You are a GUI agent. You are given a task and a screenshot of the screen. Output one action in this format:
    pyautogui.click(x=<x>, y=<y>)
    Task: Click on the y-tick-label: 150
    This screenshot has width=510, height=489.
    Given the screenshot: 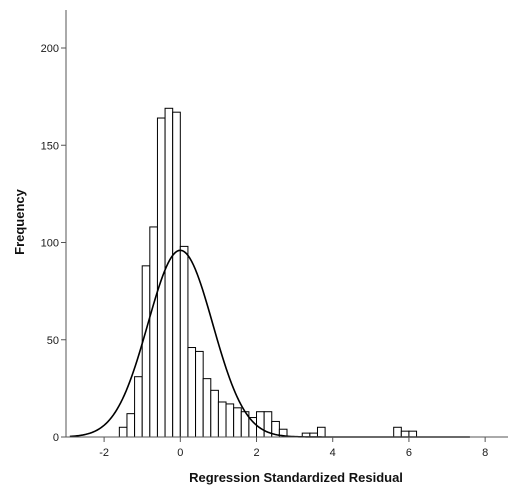 What is the action you would take?
    pyautogui.click(x=50, y=146)
    